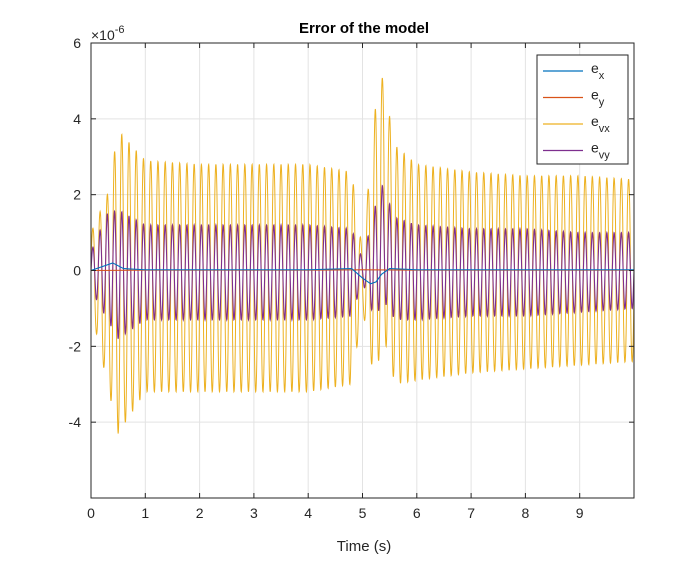  What do you see at coordinates (120, 30) in the screenshot?
I see `y-exponent-power: -6` at bounding box center [120, 30].